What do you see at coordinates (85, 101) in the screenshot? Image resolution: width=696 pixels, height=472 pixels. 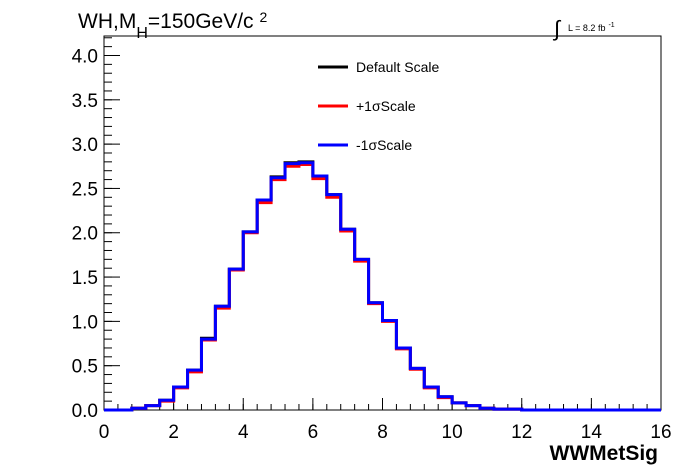 I see `y-tick-label: 3.5` at bounding box center [85, 101].